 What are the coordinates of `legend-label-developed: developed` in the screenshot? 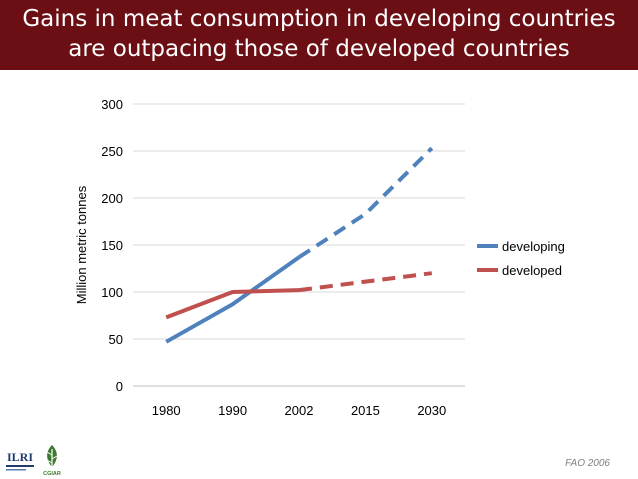 It's located at (532, 270).